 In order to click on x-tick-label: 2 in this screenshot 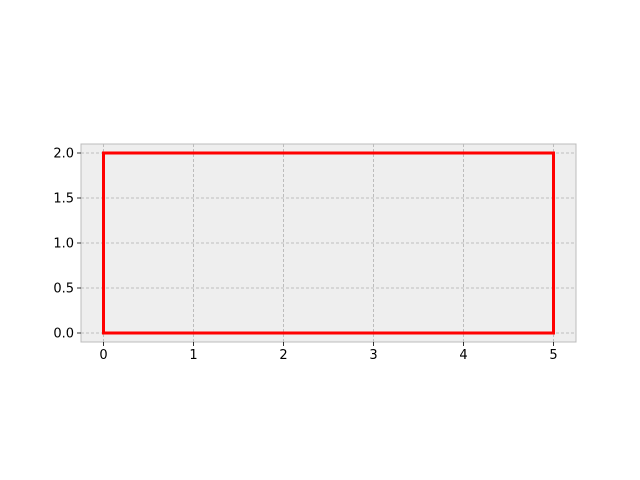, I will do `click(283, 355)`.